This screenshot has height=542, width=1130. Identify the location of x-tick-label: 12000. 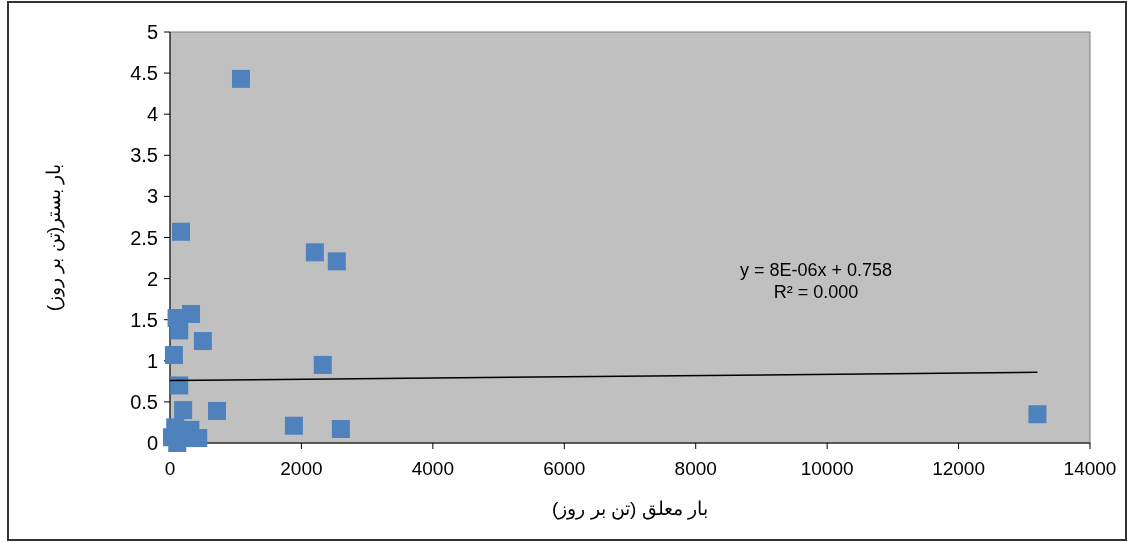
(958, 468).